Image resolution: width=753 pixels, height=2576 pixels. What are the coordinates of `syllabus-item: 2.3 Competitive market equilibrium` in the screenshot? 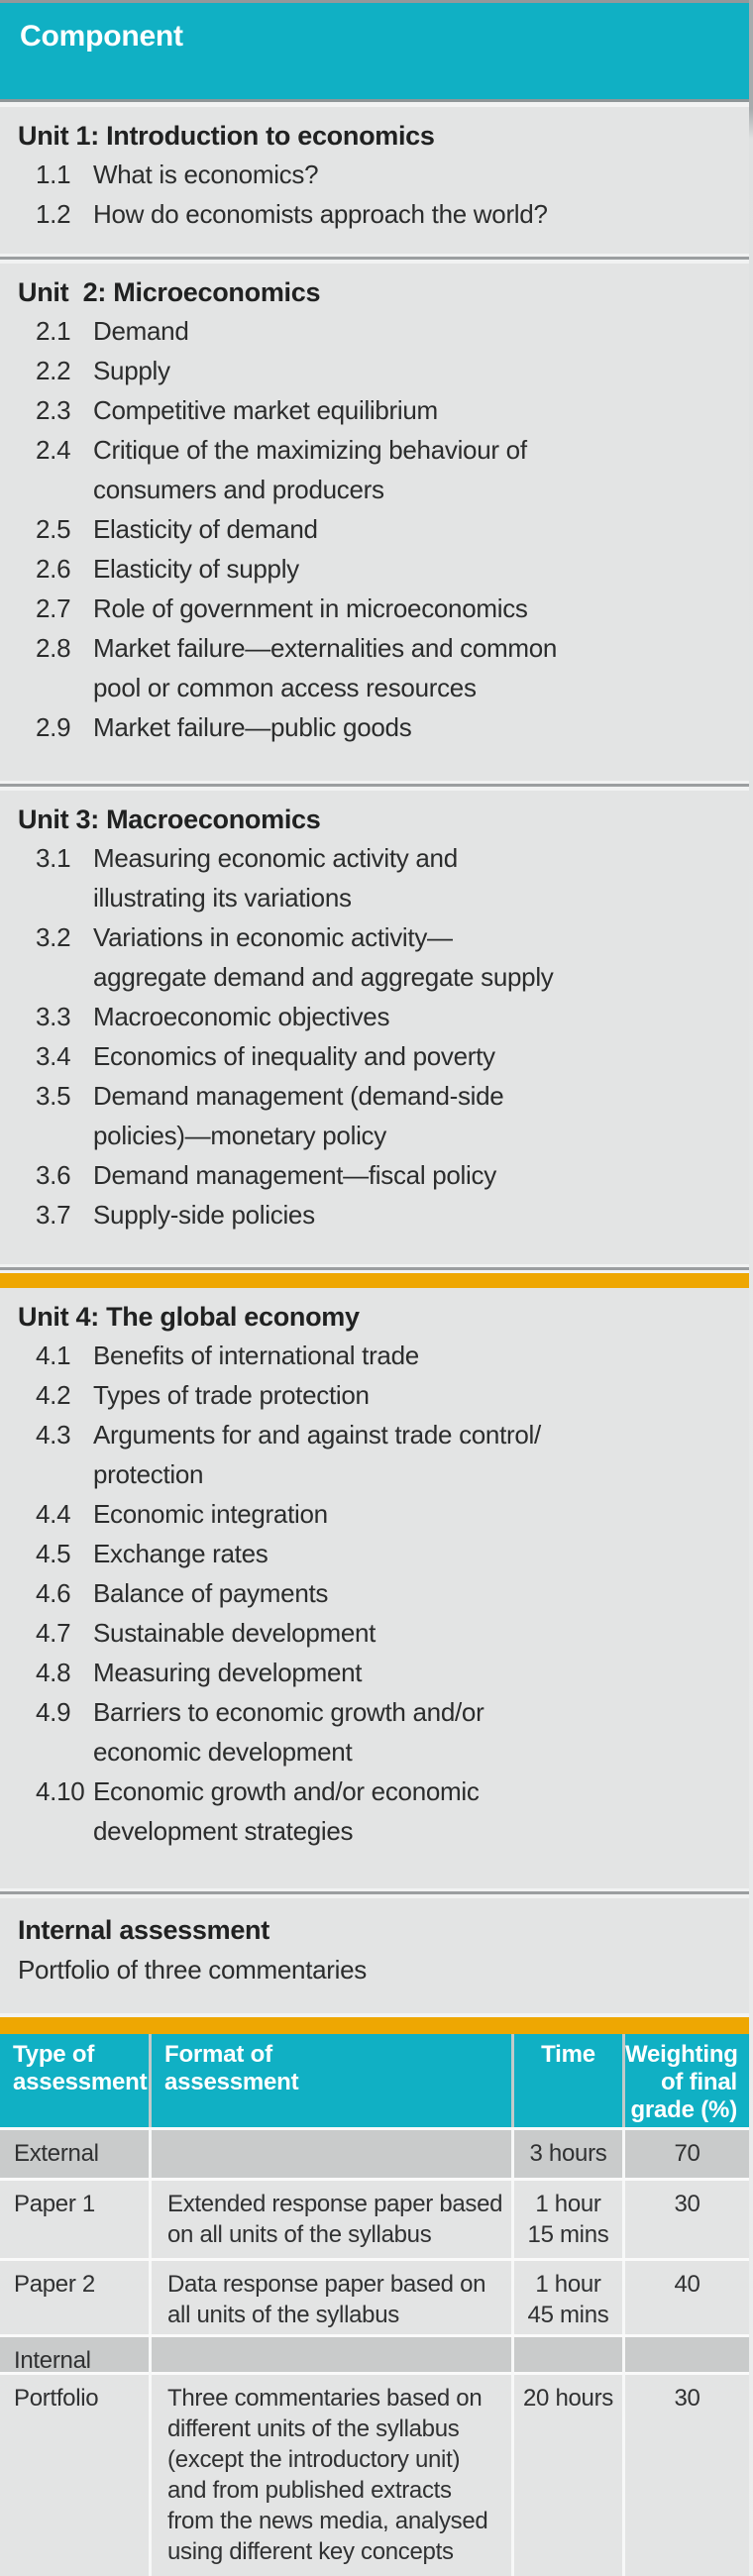 It's located at (382, 410).